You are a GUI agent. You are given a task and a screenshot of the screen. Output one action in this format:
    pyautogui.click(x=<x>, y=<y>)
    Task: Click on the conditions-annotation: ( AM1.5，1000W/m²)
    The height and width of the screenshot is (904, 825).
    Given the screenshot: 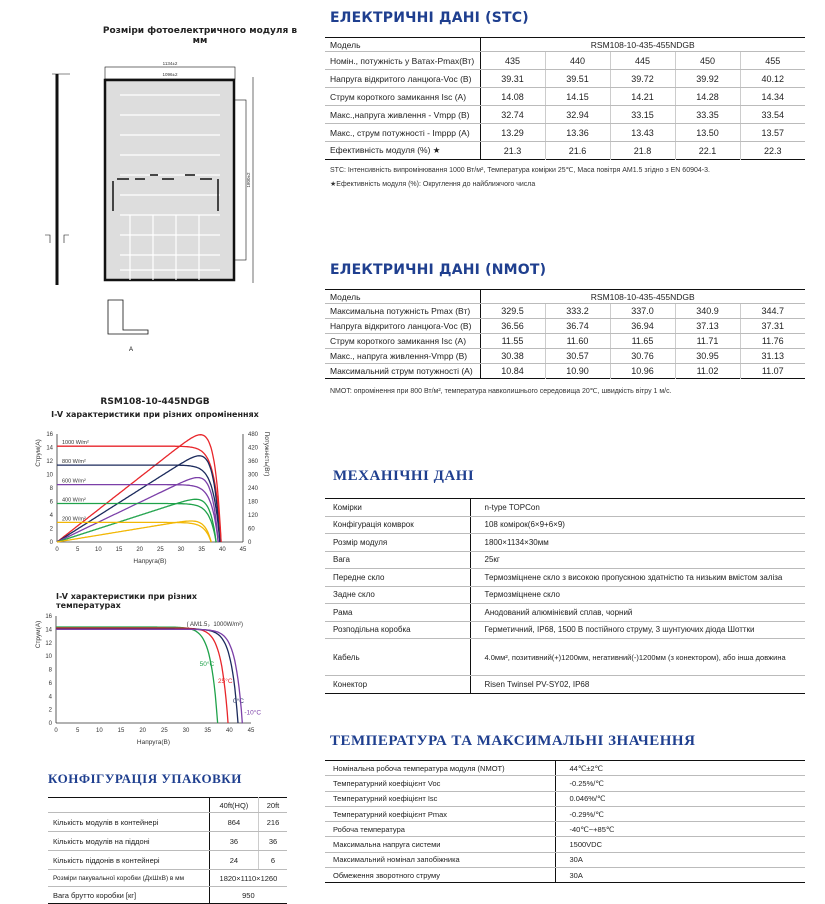 What is the action you would take?
    pyautogui.click(x=215, y=625)
    